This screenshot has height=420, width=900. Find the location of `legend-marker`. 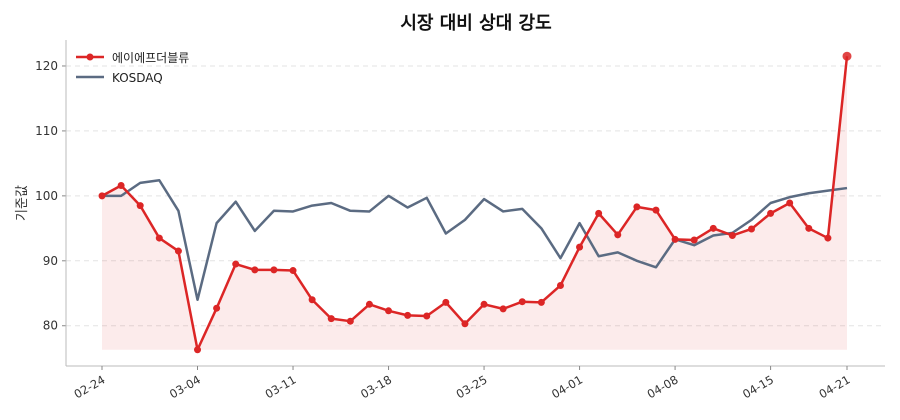

legend-marker is located at coordinates (90, 57).